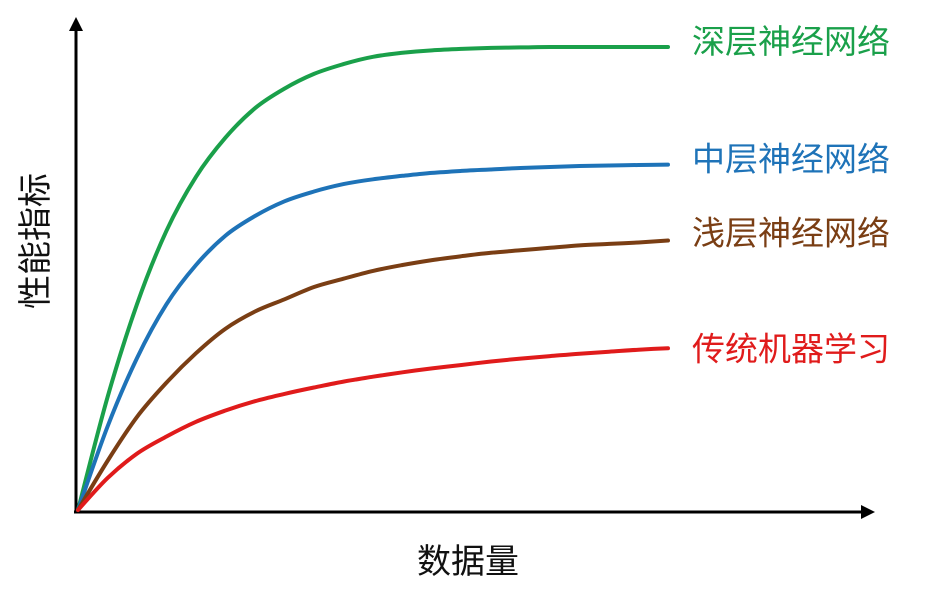 This screenshot has width=942, height=606. What do you see at coordinates (791, 233) in the screenshot?
I see `series-label-2: 浅层神经网络` at bounding box center [791, 233].